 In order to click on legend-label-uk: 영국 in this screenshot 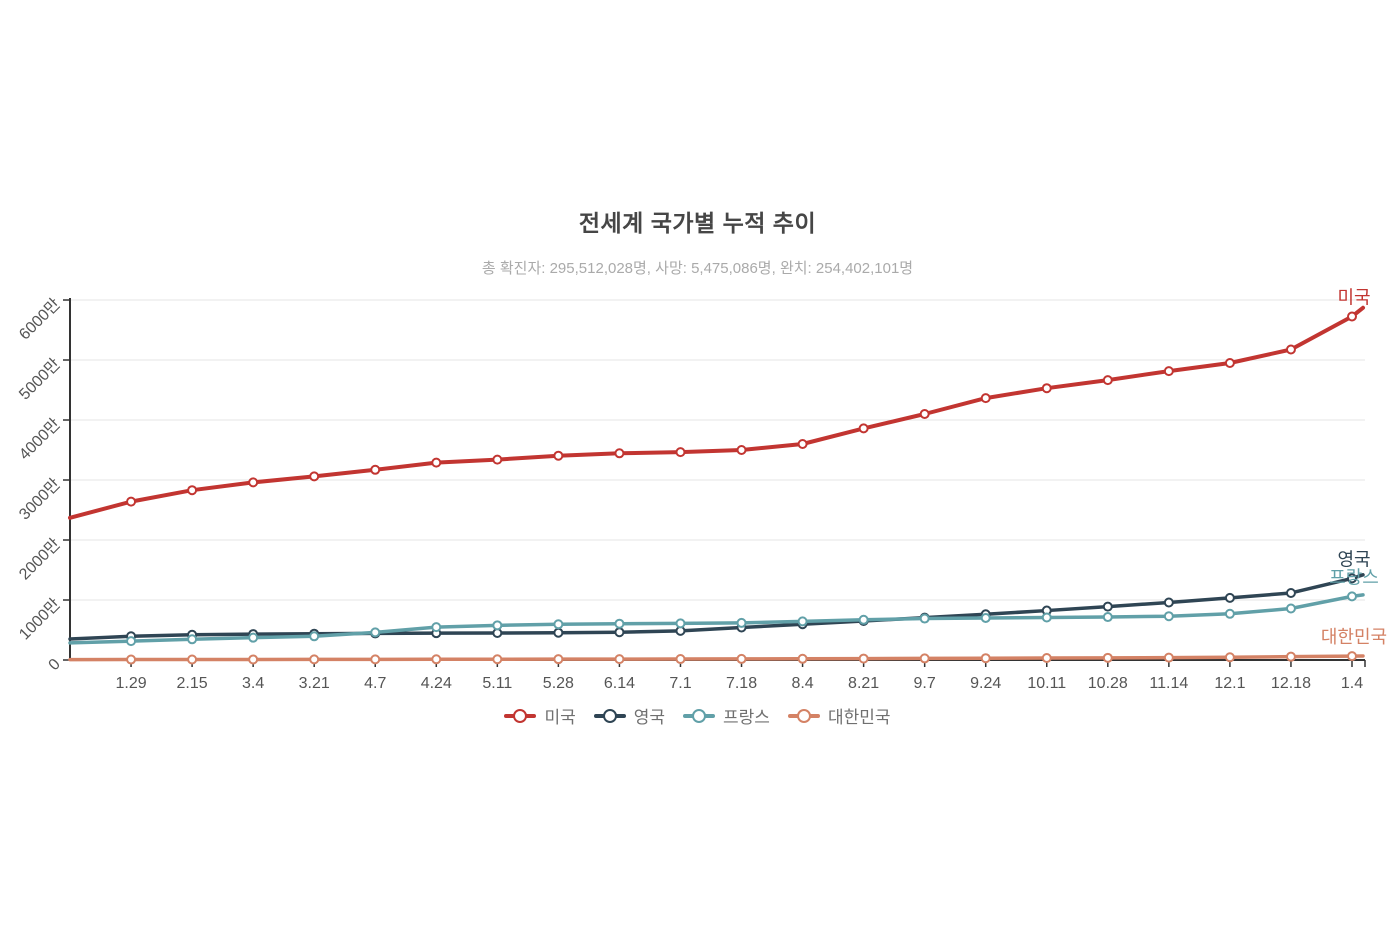, I will do `click(649, 717)`.